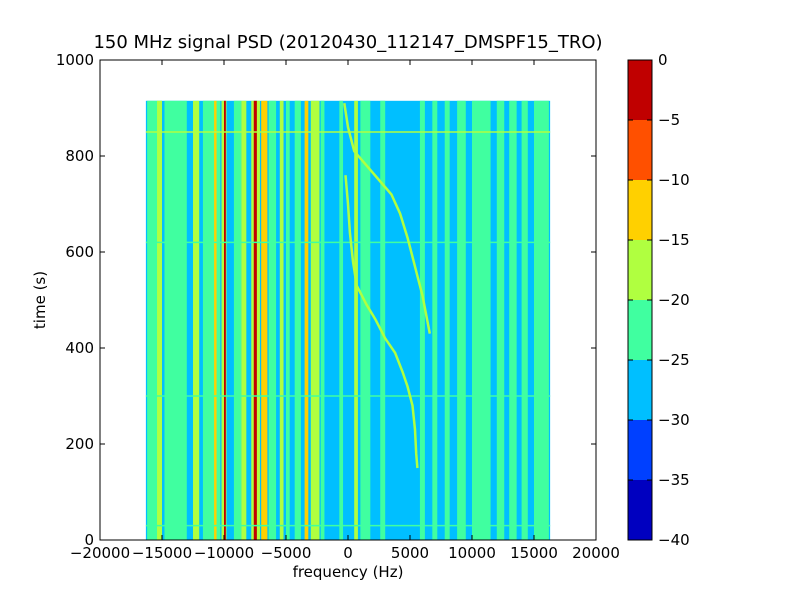 The width and height of the screenshot is (800, 600). Describe the element at coordinates (79, 252) in the screenshot. I see `y-tick-label: 600` at that location.